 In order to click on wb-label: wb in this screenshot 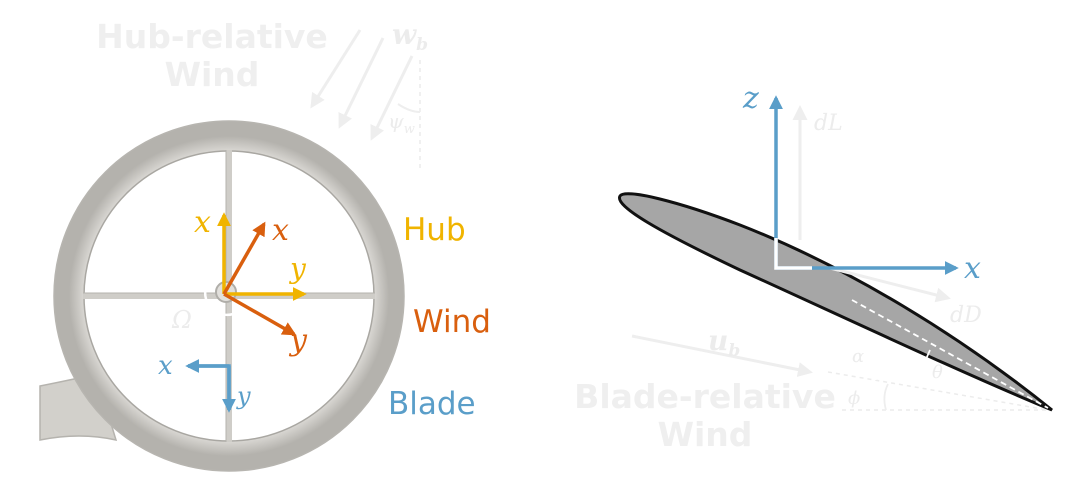, I will do `click(410, 36)`.